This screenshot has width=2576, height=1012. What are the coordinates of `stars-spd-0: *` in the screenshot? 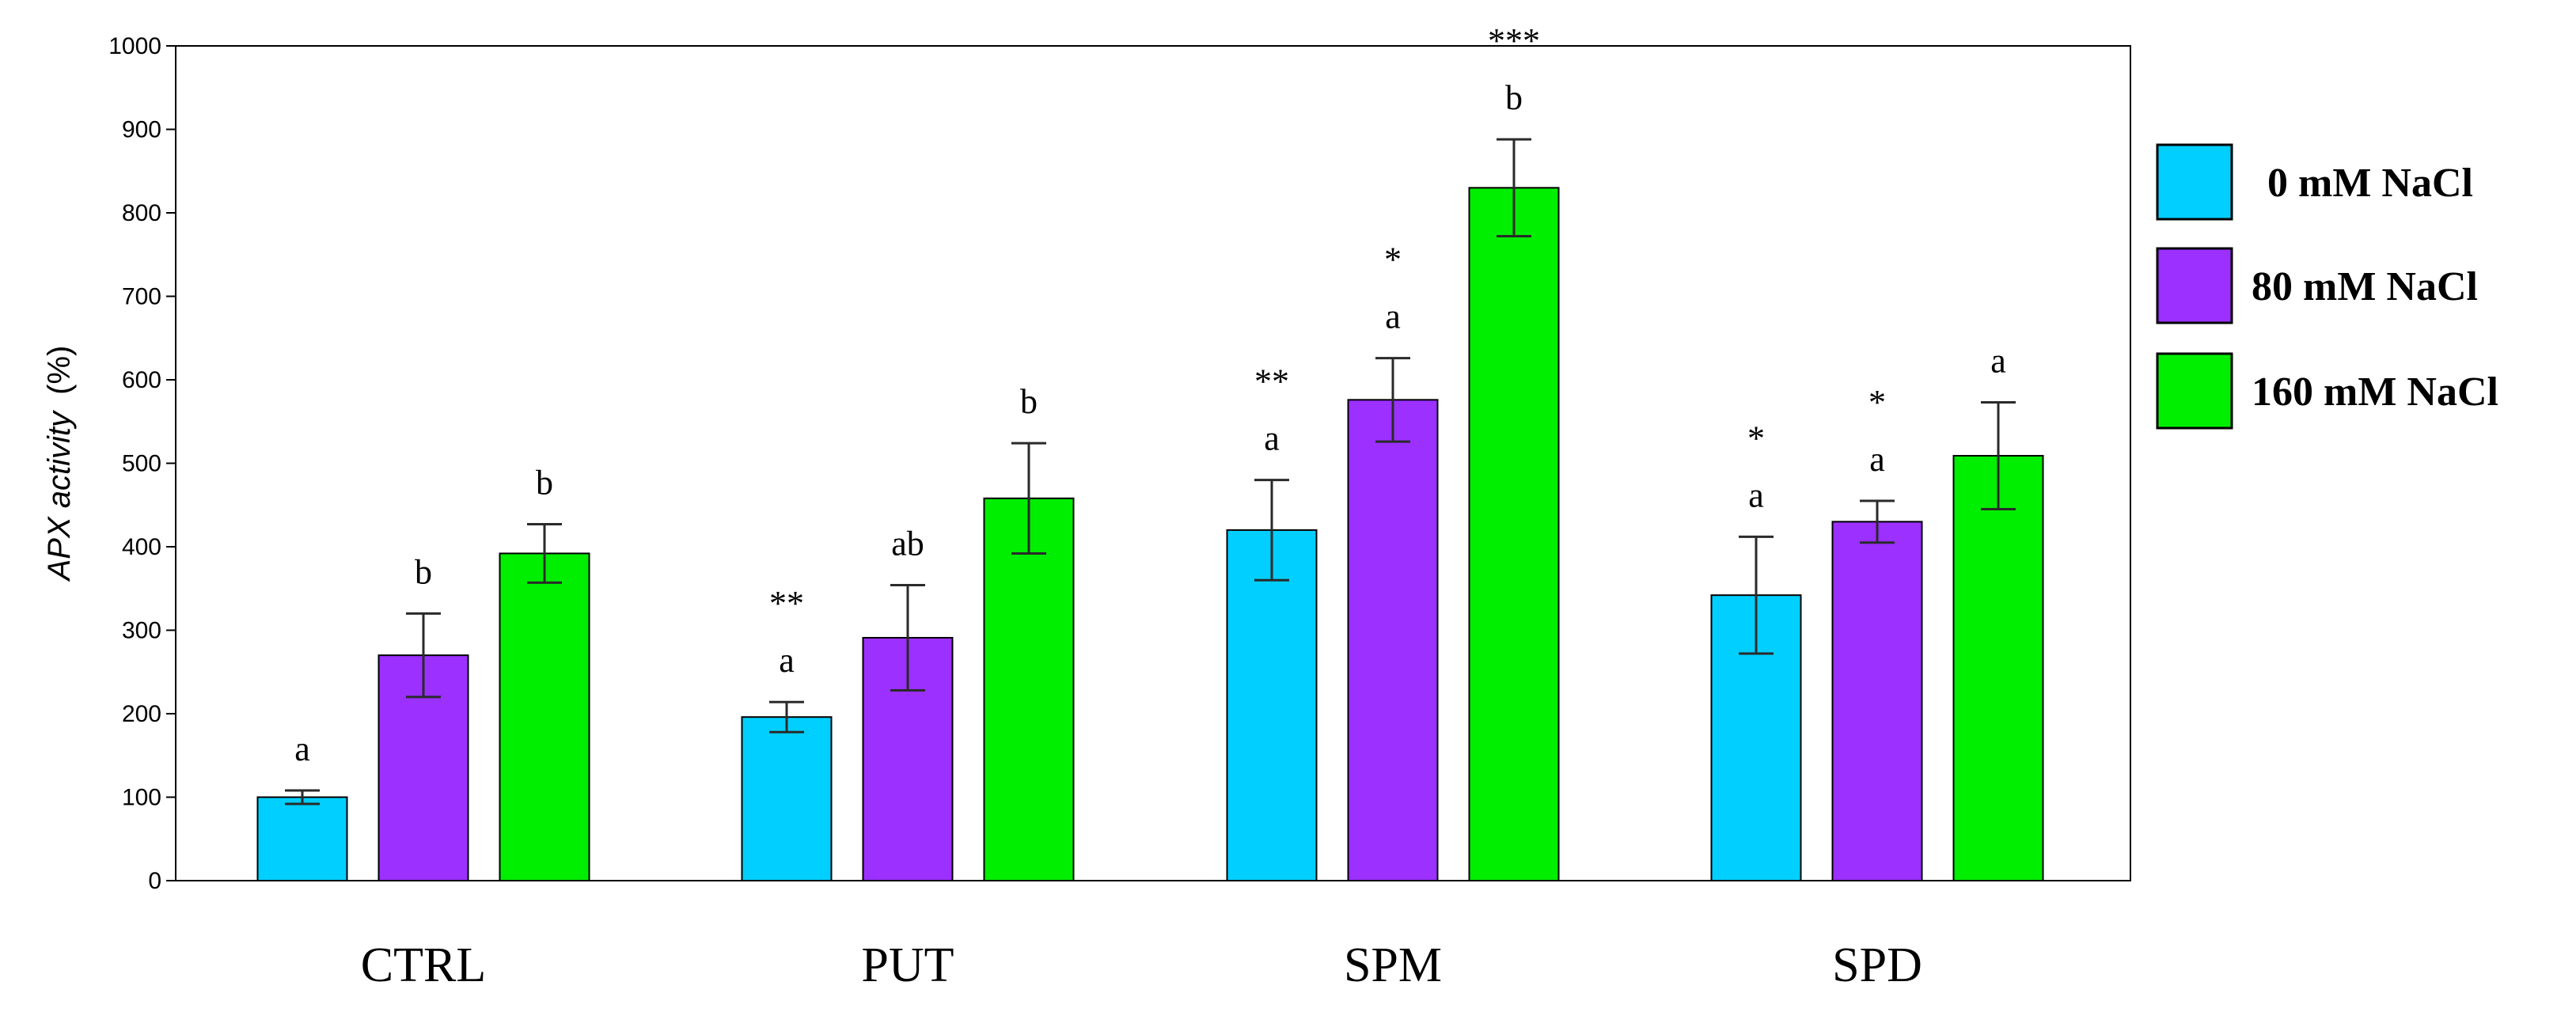 It's located at (1756, 438).